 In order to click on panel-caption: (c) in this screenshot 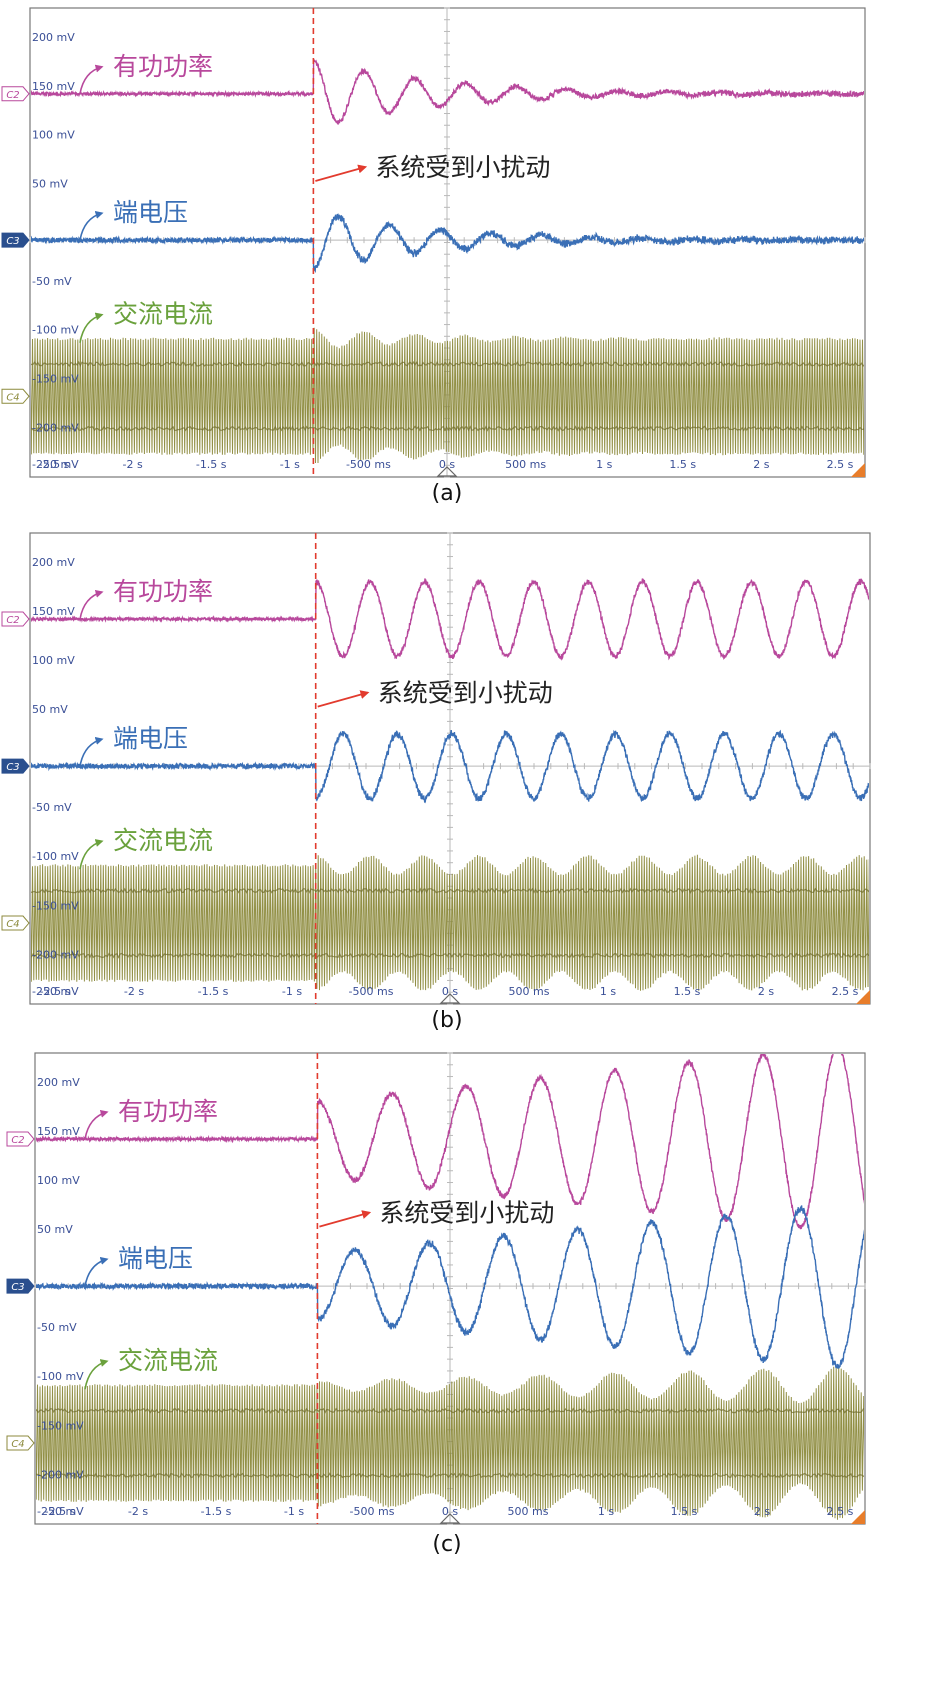, I will do `click(446, 1544)`.